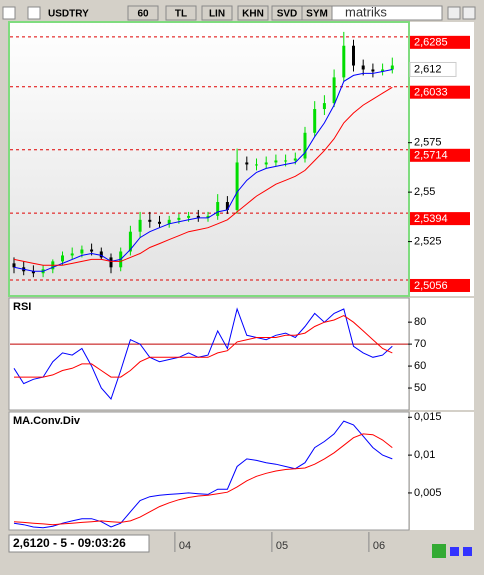 This screenshot has width=484, height=575. I want to click on status-box, so click(79, 543).